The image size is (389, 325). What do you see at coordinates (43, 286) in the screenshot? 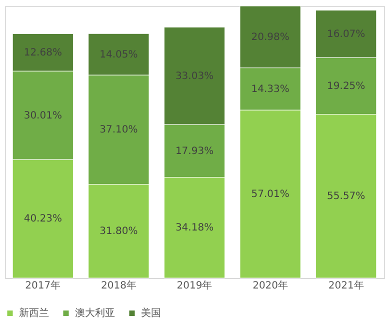
I see `x-tick-label: 2017年` at bounding box center [43, 286].